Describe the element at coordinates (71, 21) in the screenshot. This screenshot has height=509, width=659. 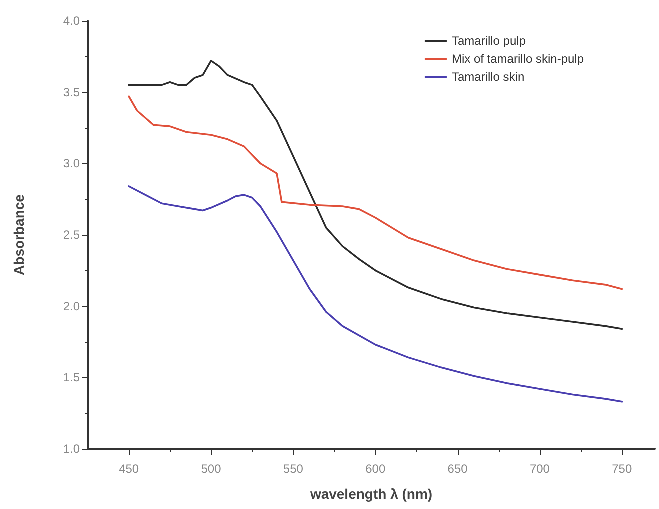
I see `y-tick-label: 4.0` at that location.